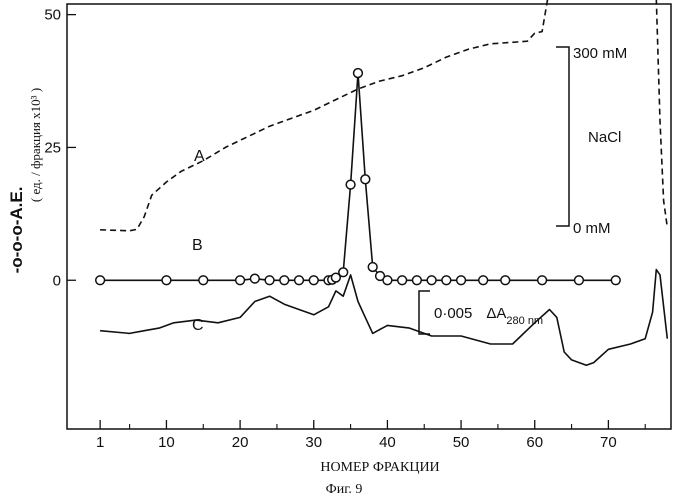 This screenshot has height=500, width=683. Describe the element at coordinates (57, 280) in the screenshot. I see `y-tick-label: 0` at that location.